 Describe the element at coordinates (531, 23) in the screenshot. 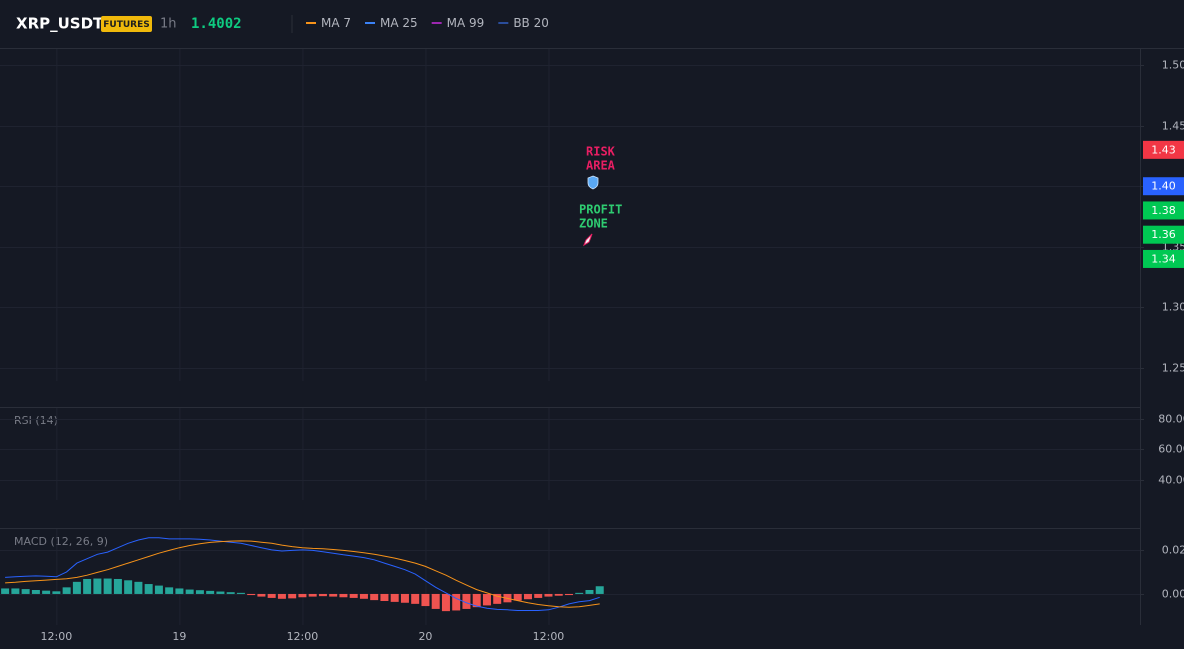

I see `legend-entry: BB 20` at that location.